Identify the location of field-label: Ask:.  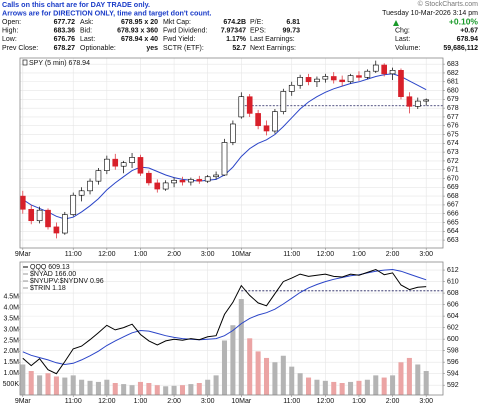
(87, 22).